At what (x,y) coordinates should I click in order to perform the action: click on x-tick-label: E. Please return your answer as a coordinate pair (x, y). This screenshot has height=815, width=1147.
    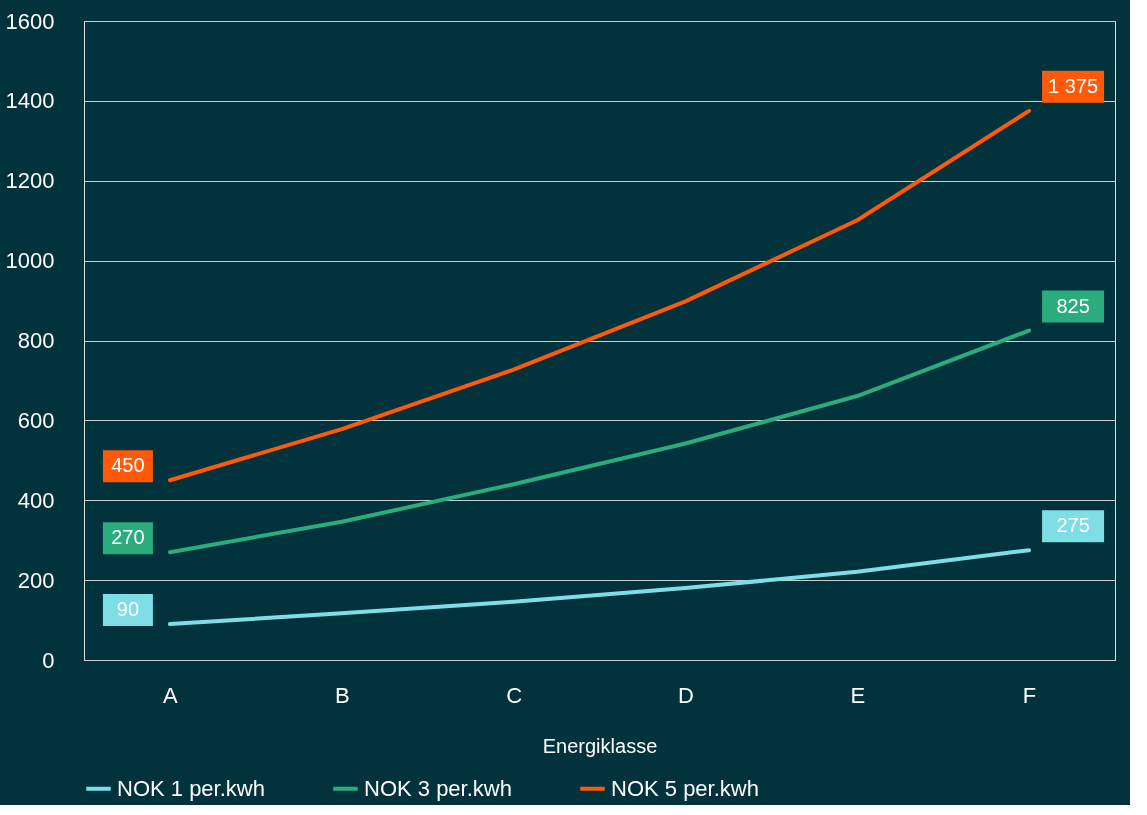
    Looking at the image, I should click on (858, 695).